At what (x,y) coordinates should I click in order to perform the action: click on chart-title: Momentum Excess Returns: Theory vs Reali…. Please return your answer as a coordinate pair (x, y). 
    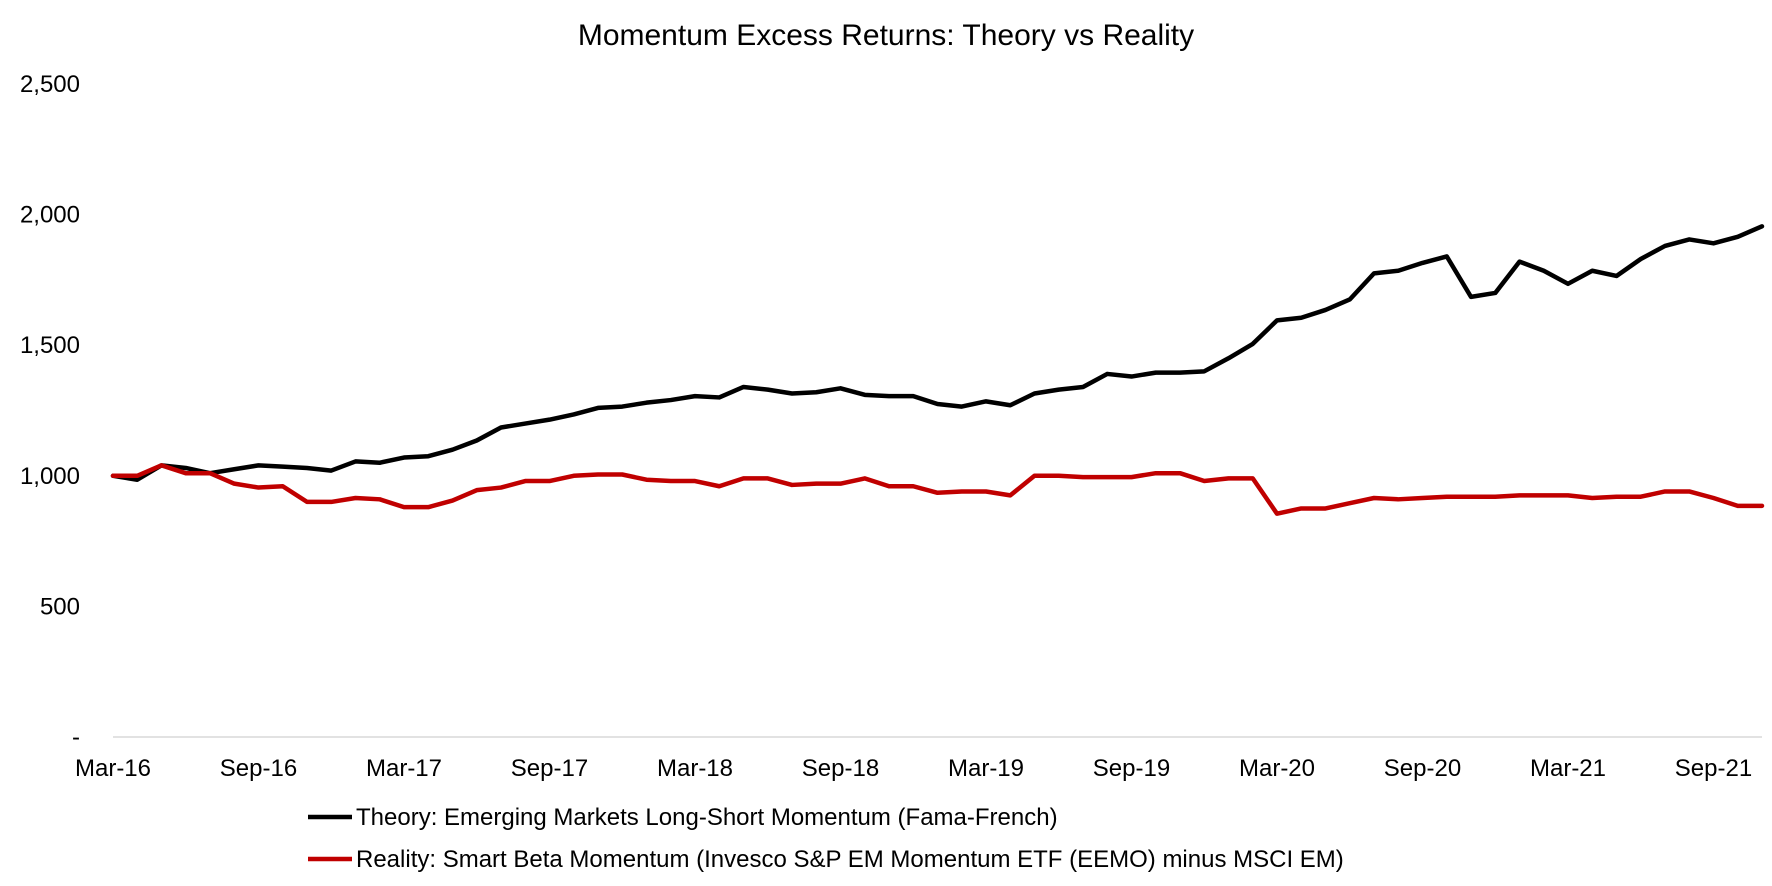
    Looking at the image, I should click on (886, 35).